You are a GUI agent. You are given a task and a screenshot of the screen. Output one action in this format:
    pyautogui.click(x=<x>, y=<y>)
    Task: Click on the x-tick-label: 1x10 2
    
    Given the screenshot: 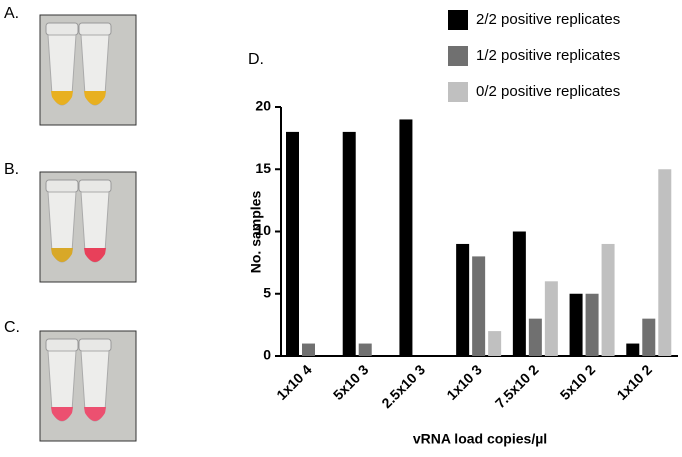 What is the action you would take?
    pyautogui.click(x=634, y=382)
    